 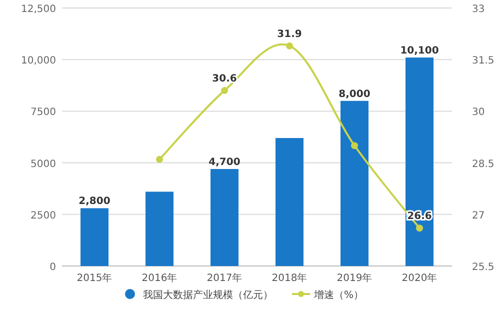 What do you see at coordinates (354, 94) in the screenshot?
I see `data-label: 8,000` at bounding box center [354, 94].